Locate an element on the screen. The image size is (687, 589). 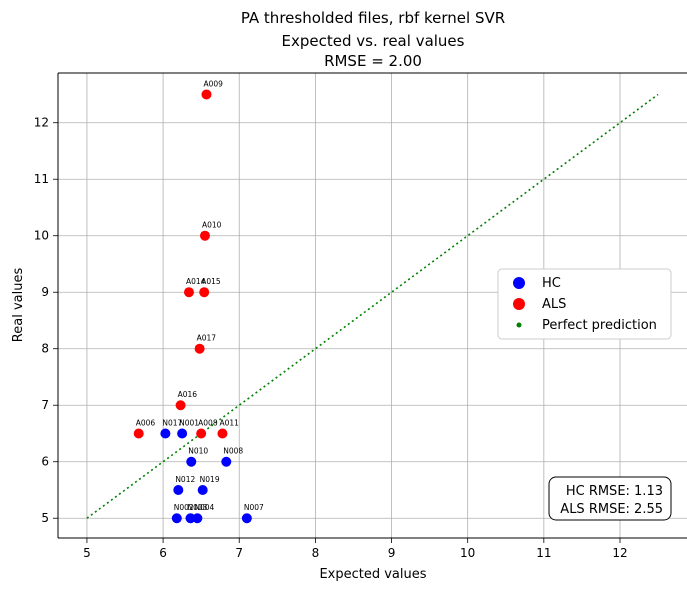
chart-title-line-2: Expected vs. real values is located at coordinates (373, 41).